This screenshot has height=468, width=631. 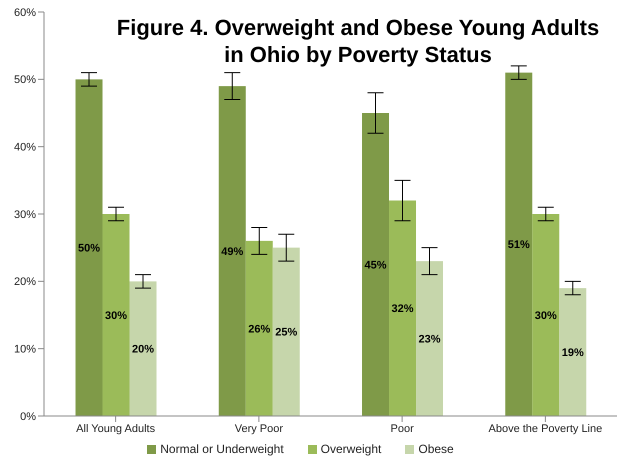 What do you see at coordinates (351, 449) in the screenshot?
I see `legend-label: Overweight` at bounding box center [351, 449].